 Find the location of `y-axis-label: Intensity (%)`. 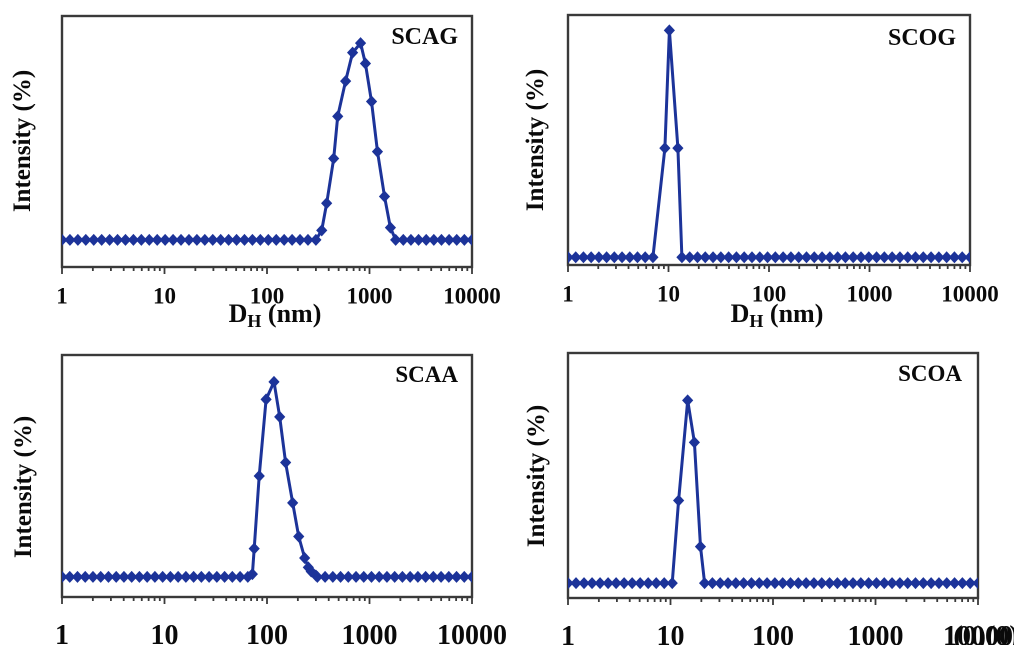

y-axis-label: Intensity (%) is located at coordinates (535, 140).